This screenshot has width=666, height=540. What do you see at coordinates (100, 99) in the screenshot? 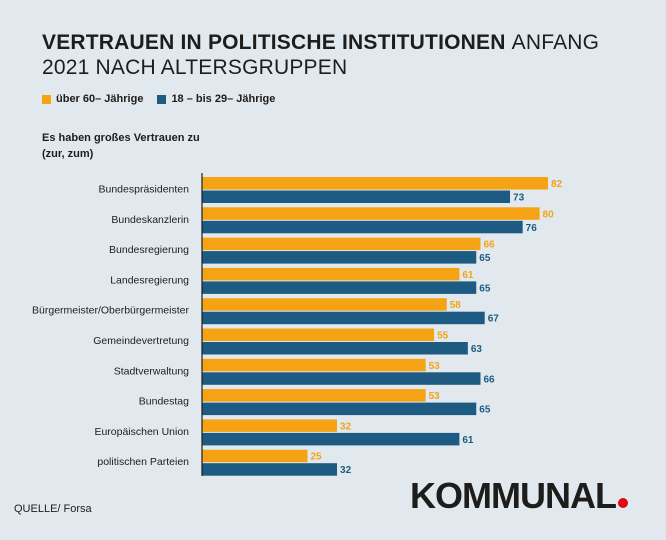
I see `legend-label-series-a: über 60– Jährige` at bounding box center [100, 99].